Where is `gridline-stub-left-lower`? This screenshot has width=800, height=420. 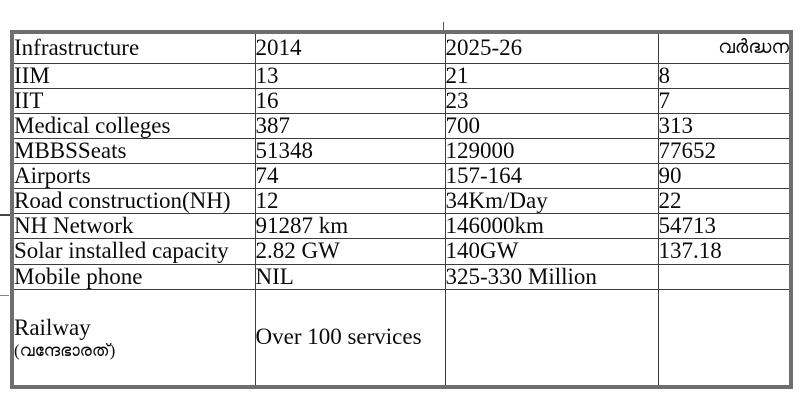
gridline-stub-left-lower is located at coordinates (4, 295).